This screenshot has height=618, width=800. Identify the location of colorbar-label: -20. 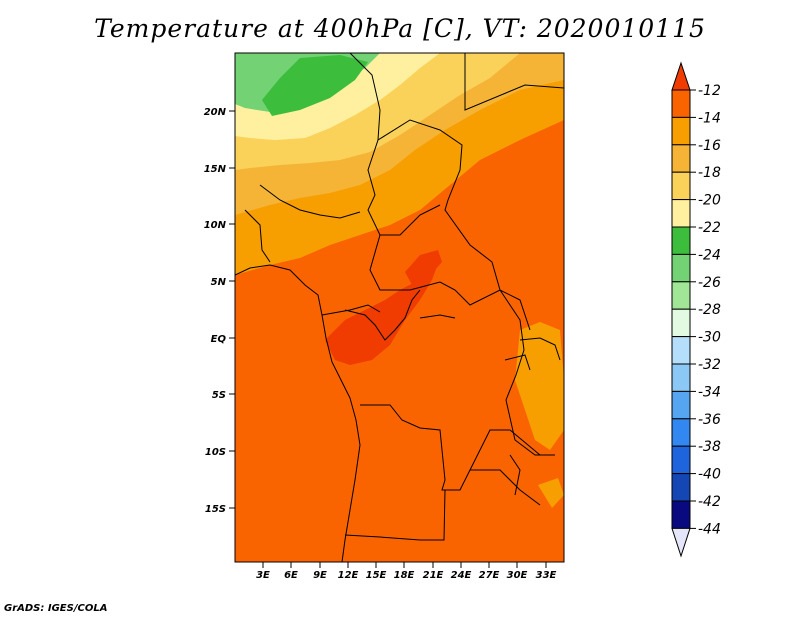
(709, 201).